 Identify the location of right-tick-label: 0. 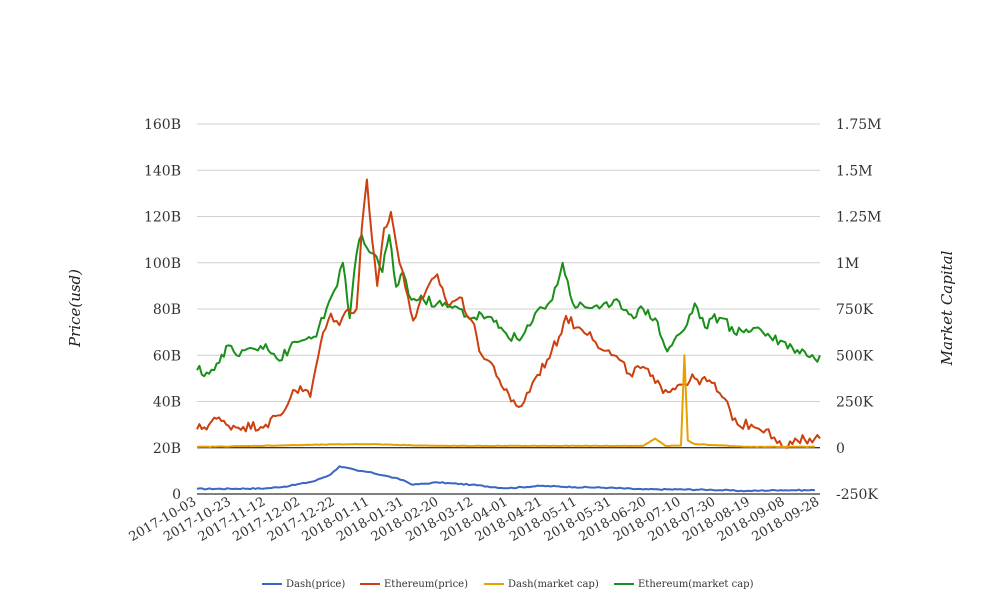
(840, 449).